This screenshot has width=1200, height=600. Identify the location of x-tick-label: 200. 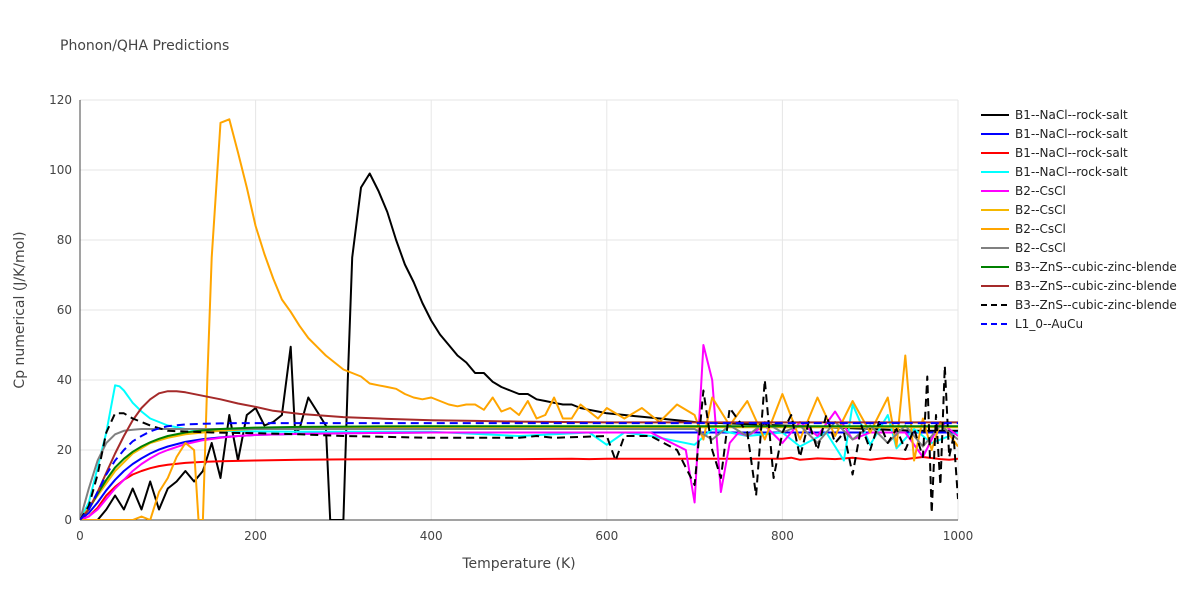
(255, 536).